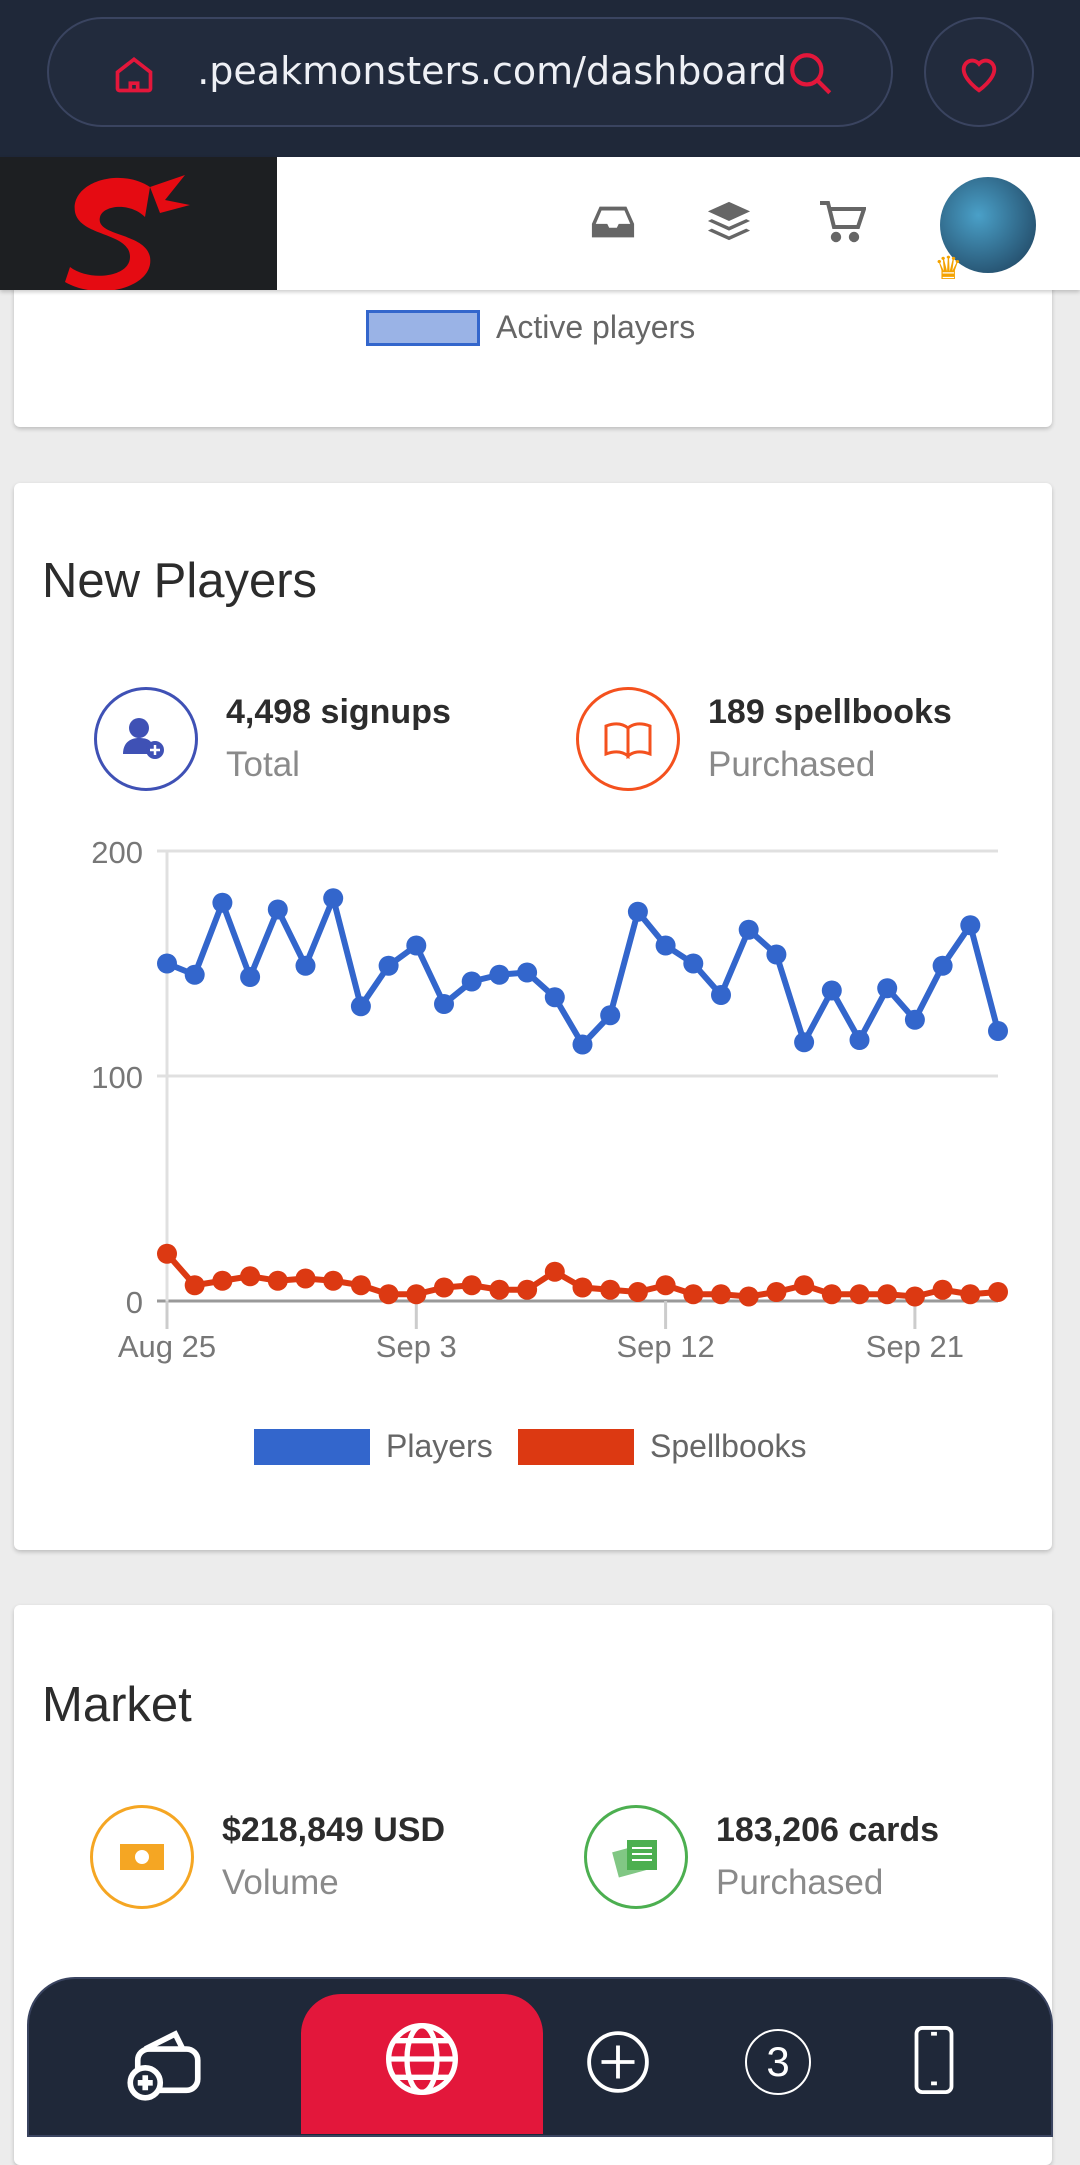 Image resolution: width=1080 pixels, height=2165 pixels. What do you see at coordinates (127, 233) in the screenshot?
I see `dragon-logo-icon` at bounding box center [127, 233].